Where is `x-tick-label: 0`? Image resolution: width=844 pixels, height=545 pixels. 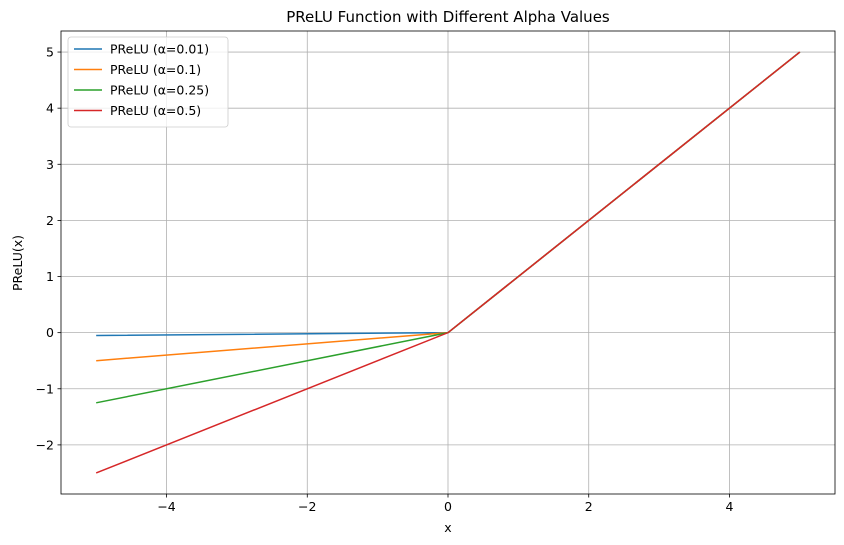
x-tick-label: 0 is located at coordinates (448, 506).